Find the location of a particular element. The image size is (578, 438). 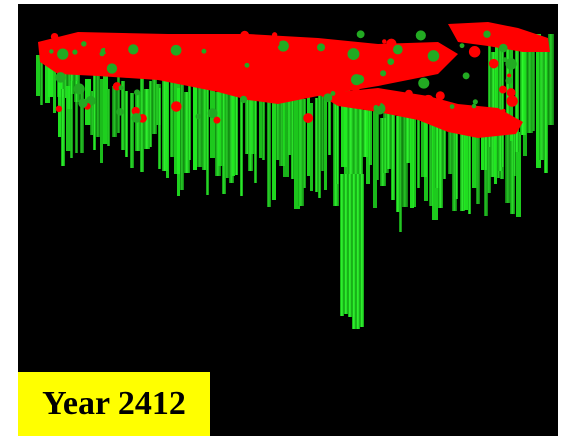

year-label: Year 2412 is located at coordinates (114, 404).